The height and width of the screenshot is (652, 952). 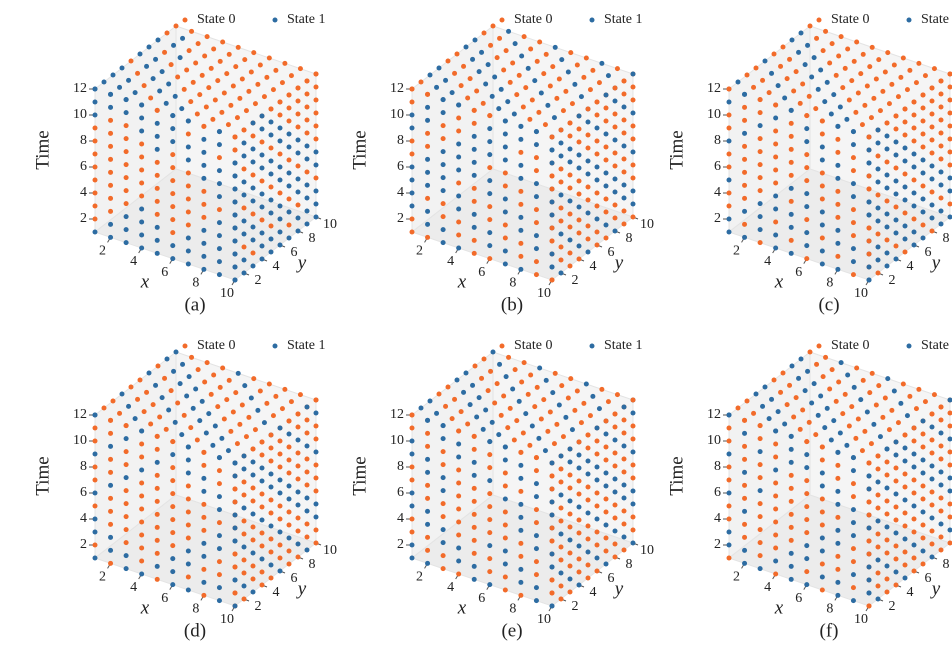 I want to click on x-tick-label: 2, so click(x=736, y=577).